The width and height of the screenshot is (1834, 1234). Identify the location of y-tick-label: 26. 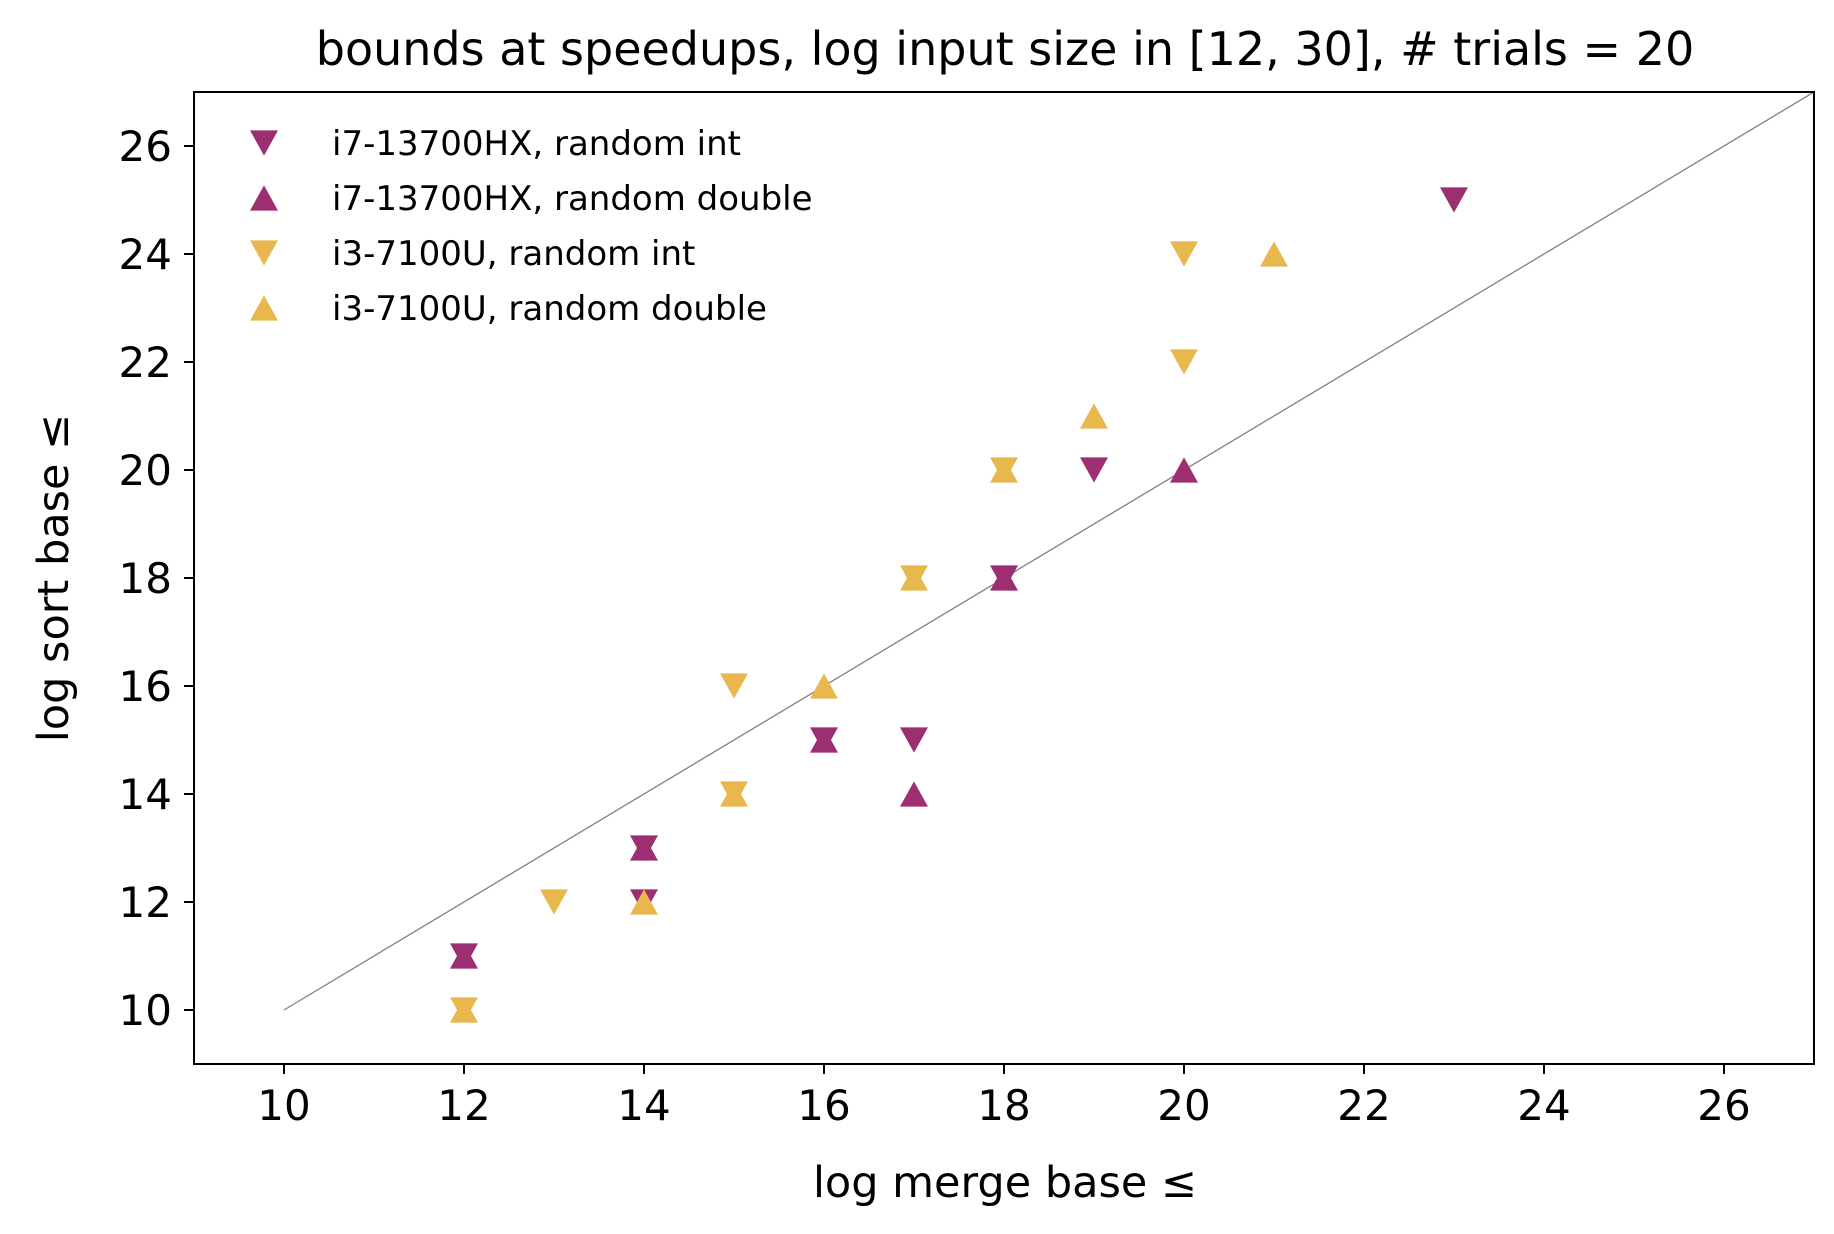
(145, 146).